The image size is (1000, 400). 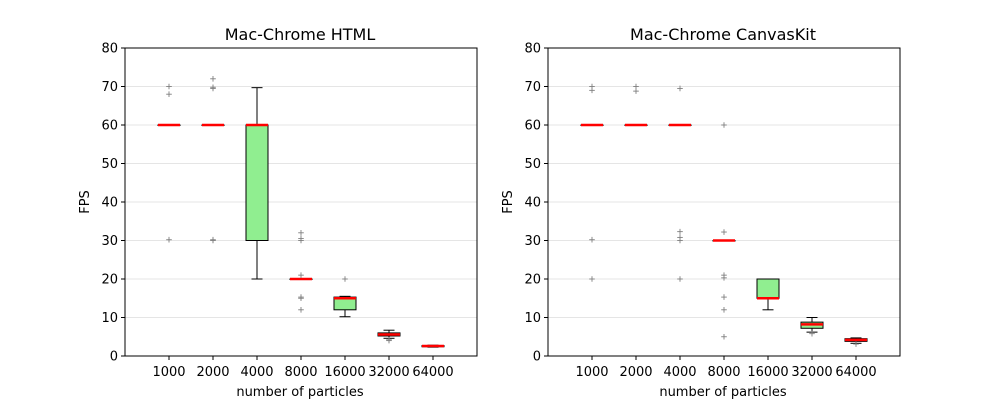 What do you see at coordinates (300, 34) in the screenshot?
I see `chart-title: Mac-Chrome HTML` at bounding box center [300, 34].